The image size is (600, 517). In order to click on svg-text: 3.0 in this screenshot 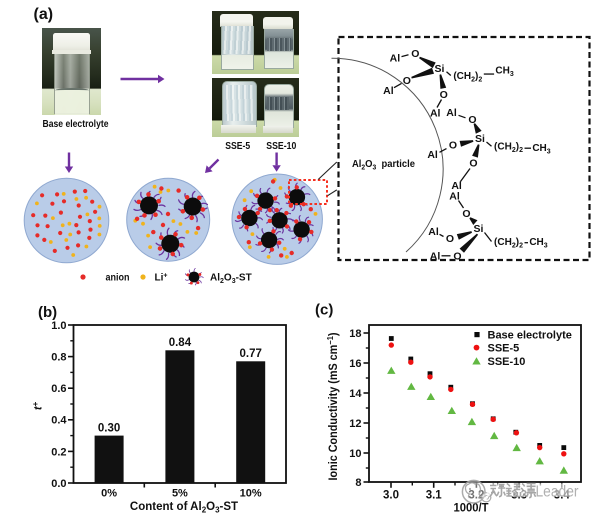, I will do `click(391, 495)`.